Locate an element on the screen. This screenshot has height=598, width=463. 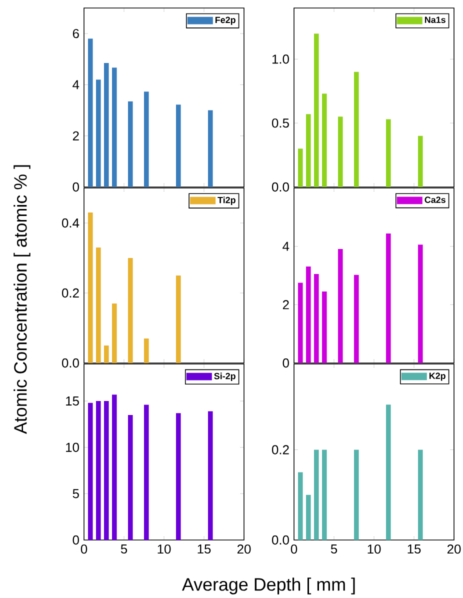
legend-label: Si-2p is located at coordinates (225, 377).